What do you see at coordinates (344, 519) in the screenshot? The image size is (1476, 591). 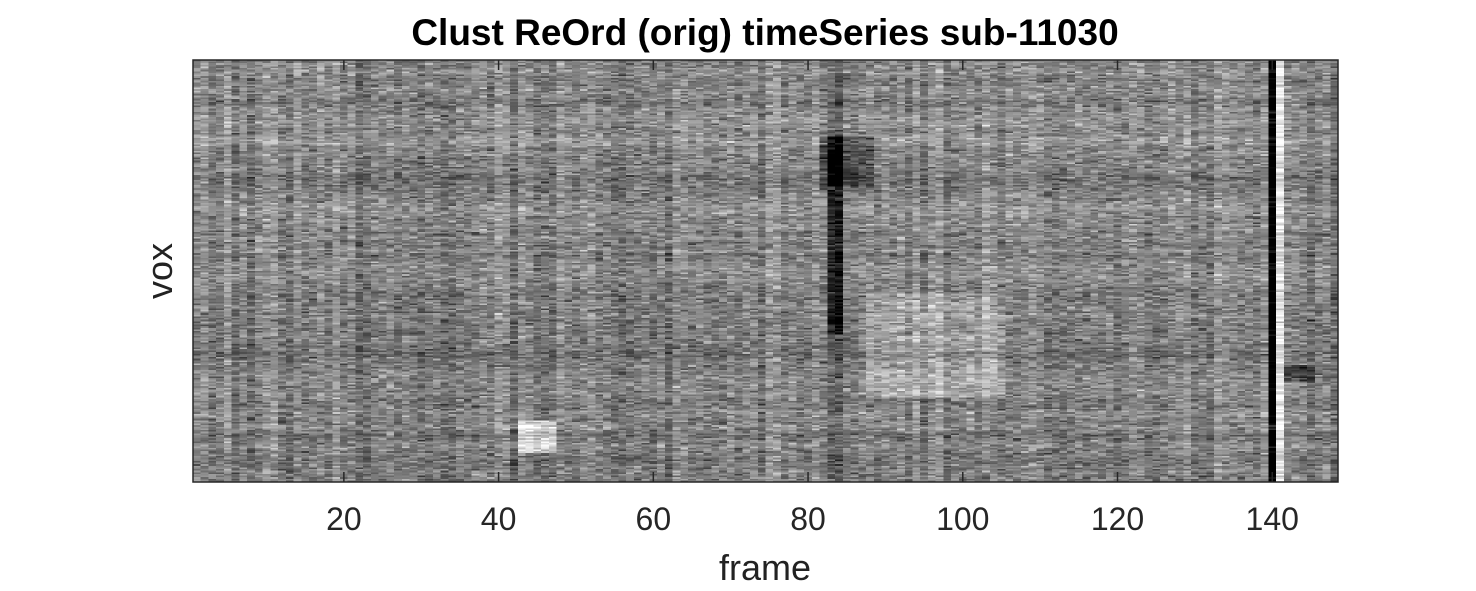 I see `x-tick-label: 20` at bounding box center [344, 519].